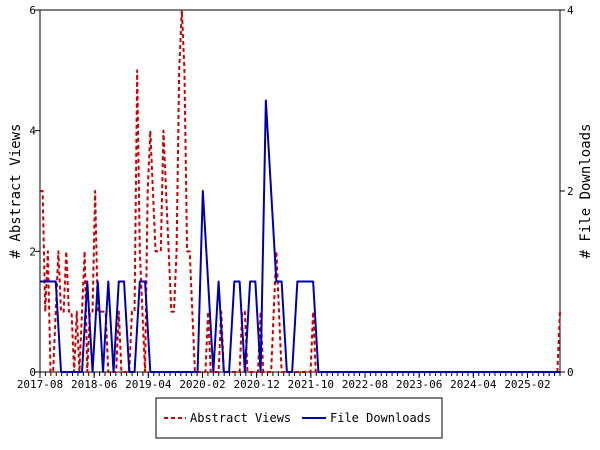 The height and width of the screenshot is (450, 600). Describe the element at coordinates (32, 251) in the screenshot. I see `y-left-tick-label: 2` at that location.